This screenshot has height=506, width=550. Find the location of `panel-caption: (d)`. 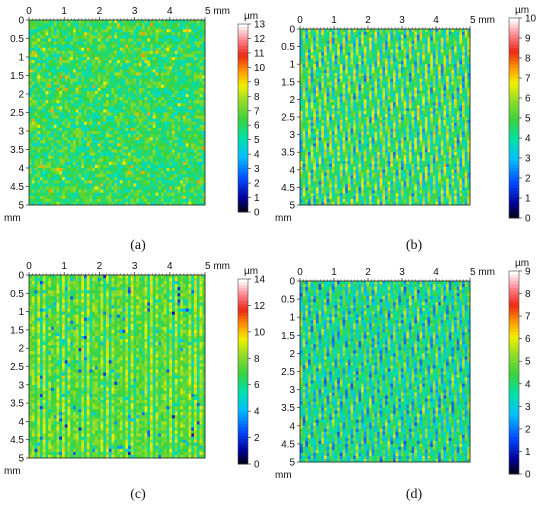

panel-caption: (d) is located at coordinates (414, 494).